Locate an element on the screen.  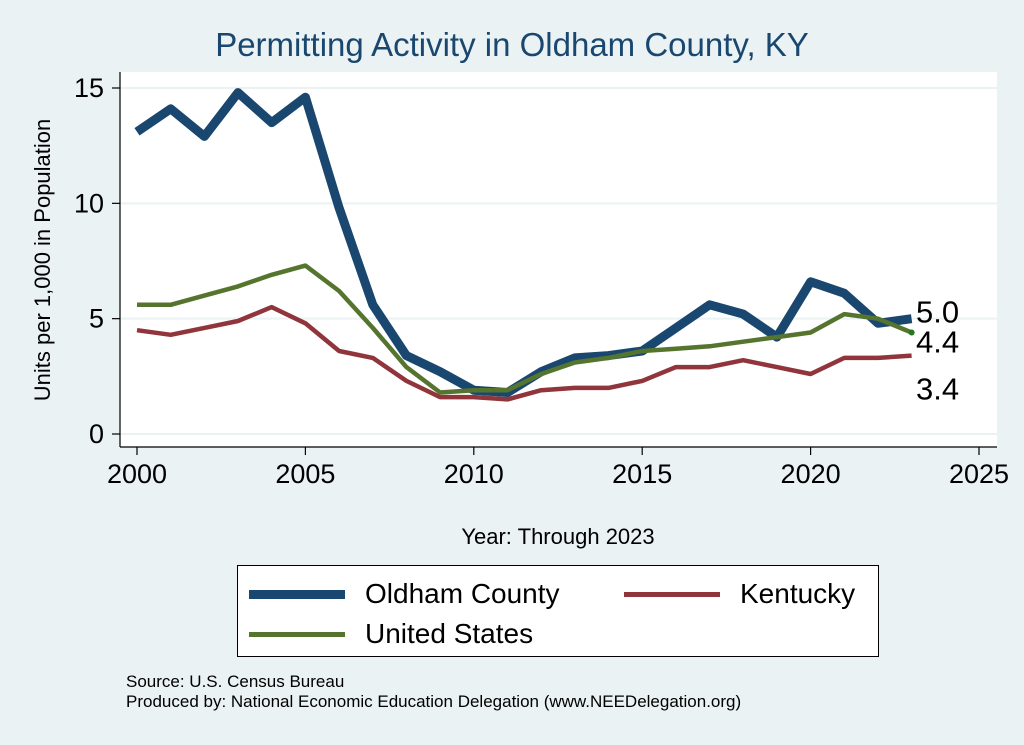
x-axis-label: Year: Through 2023 is located at coordinates (557, 536).